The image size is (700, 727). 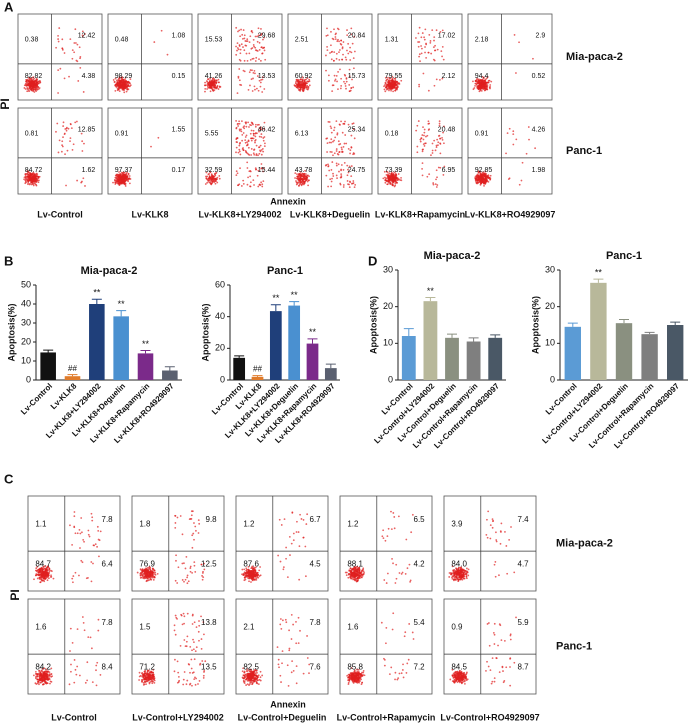 I want to click on quadrant-value: 98.29, so click(x=124, y=76).